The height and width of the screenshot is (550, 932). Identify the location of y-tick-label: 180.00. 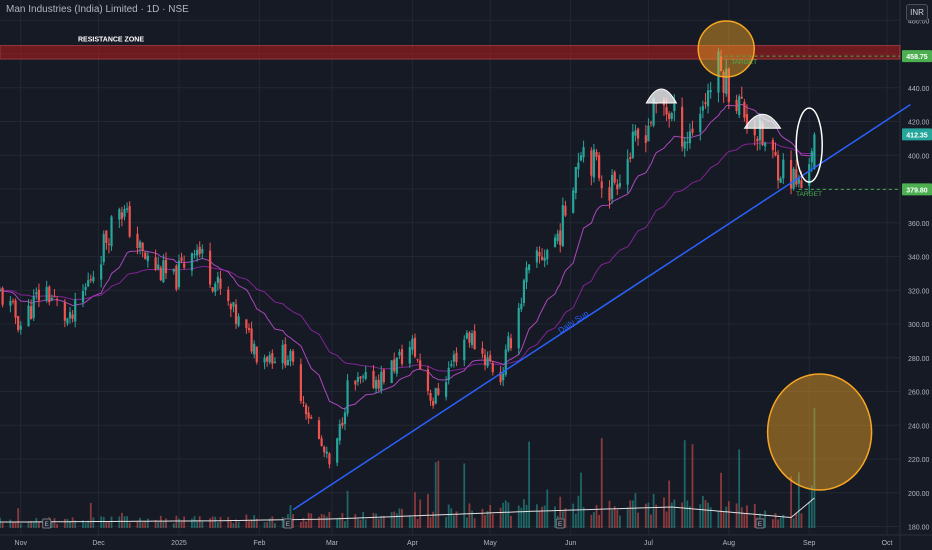
(919, 528).